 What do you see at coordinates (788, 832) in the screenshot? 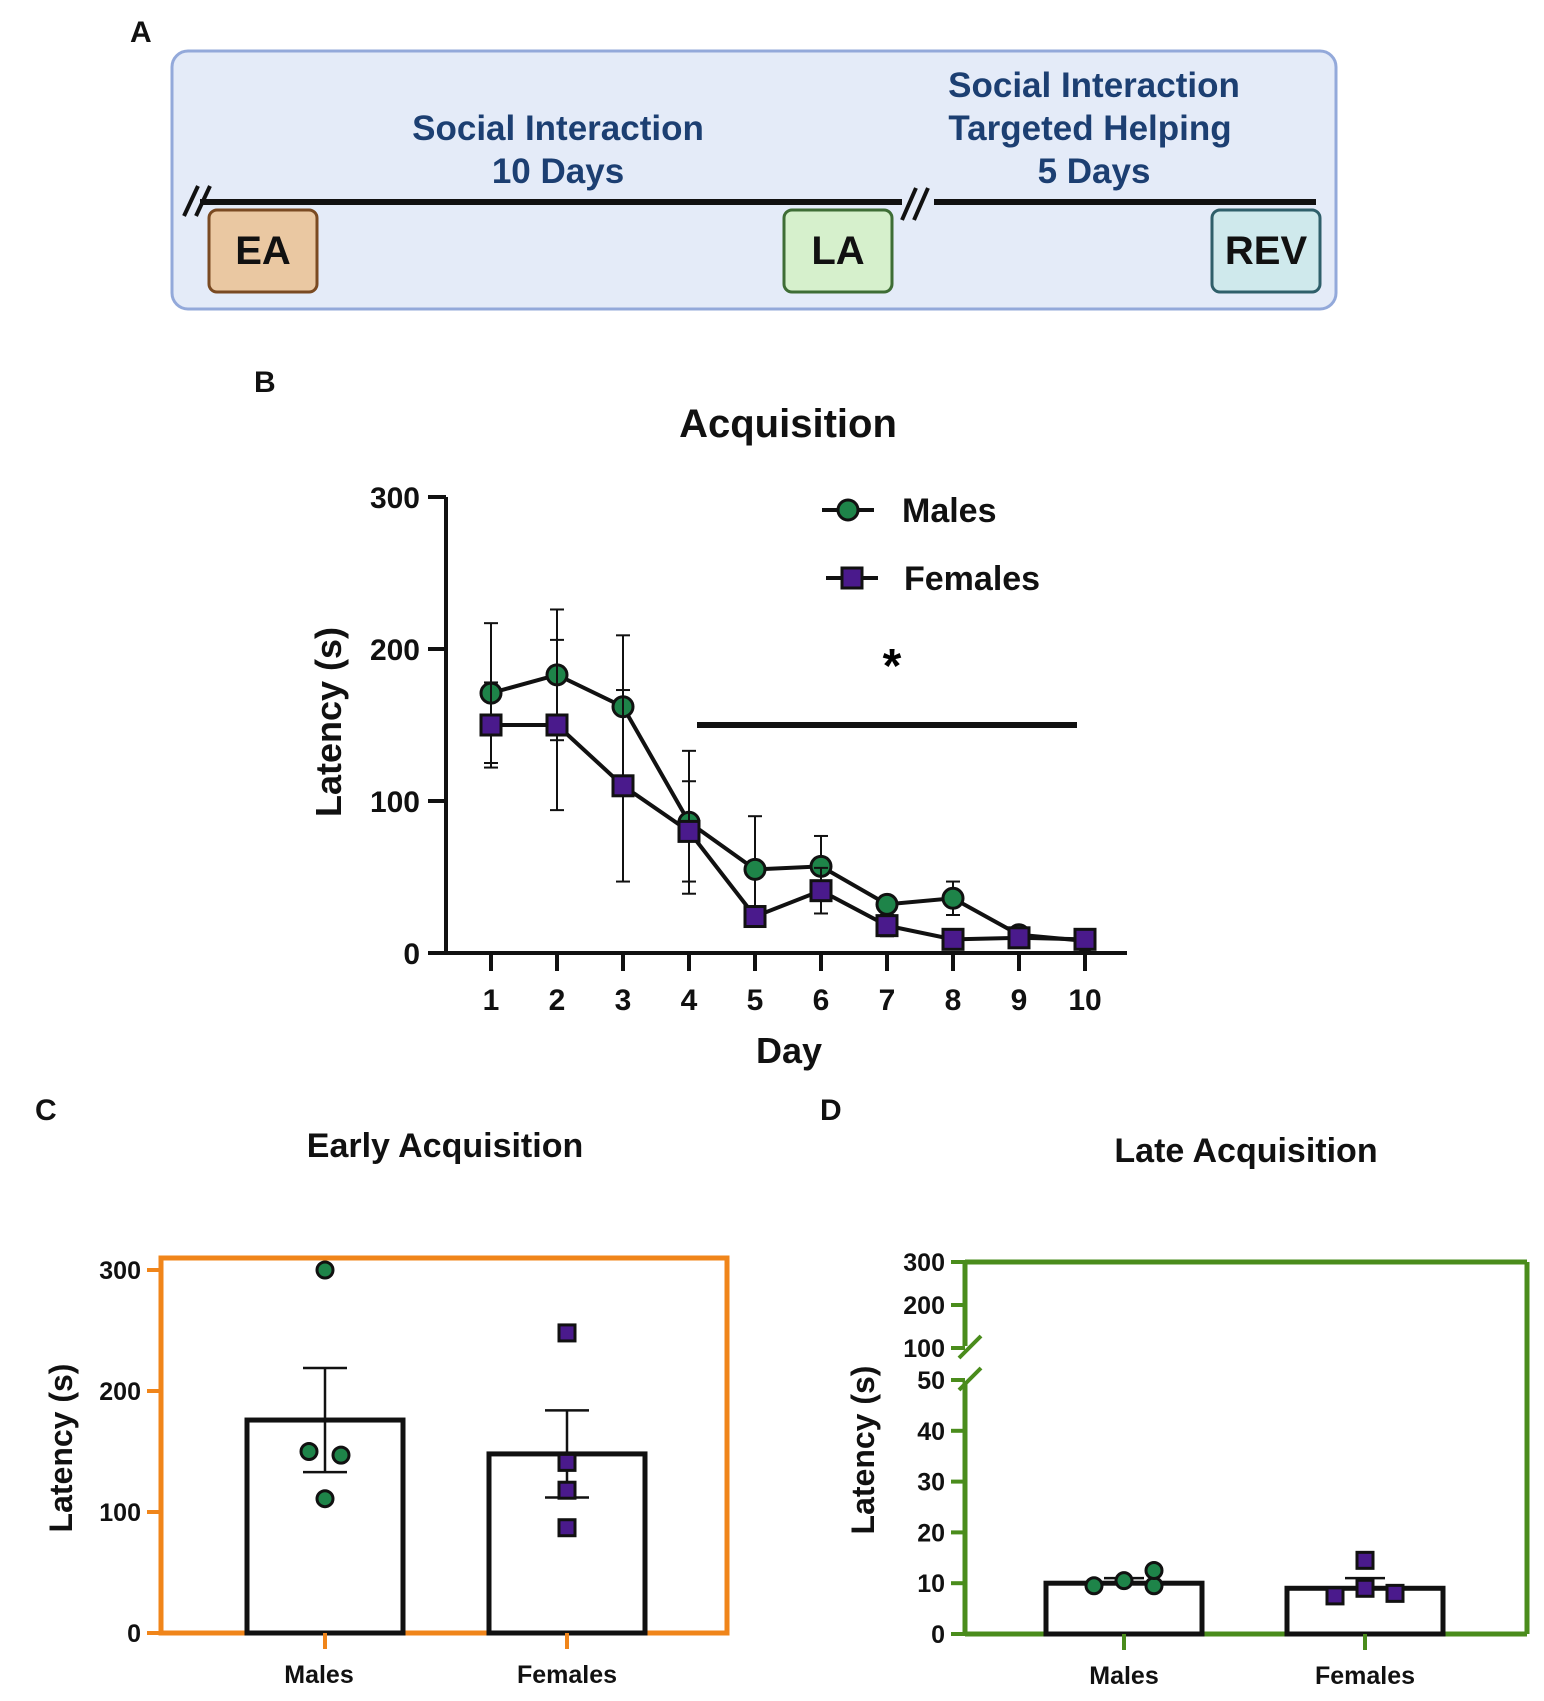
I see `females-line` at bounding box center [788, 832].